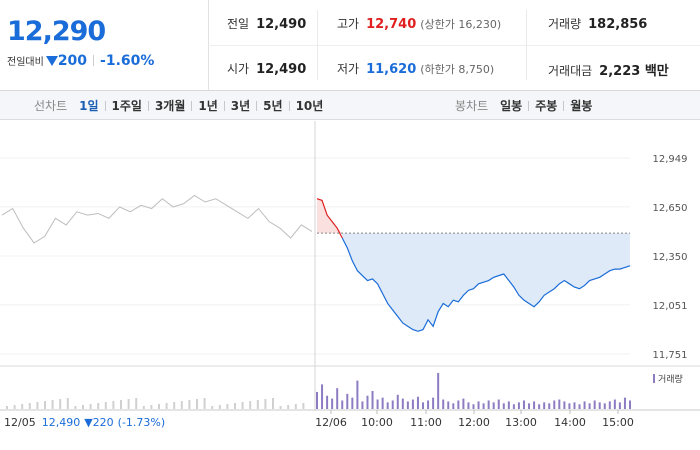 Image resolution: width=700 pixels, height=450 pixels. I want to click on today-price-line-down, so click(486, 284).